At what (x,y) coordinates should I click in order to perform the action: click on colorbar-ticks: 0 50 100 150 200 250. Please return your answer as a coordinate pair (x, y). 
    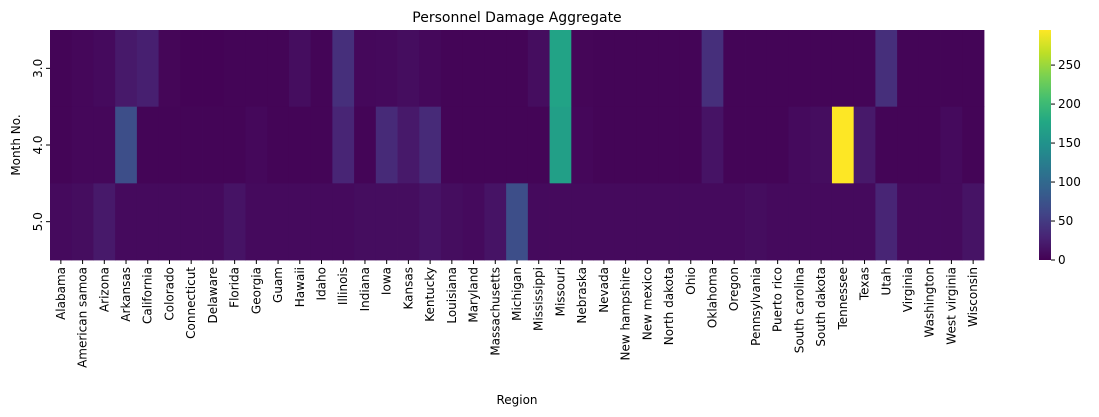
    Looking at the image, I should click on (1066, 162).